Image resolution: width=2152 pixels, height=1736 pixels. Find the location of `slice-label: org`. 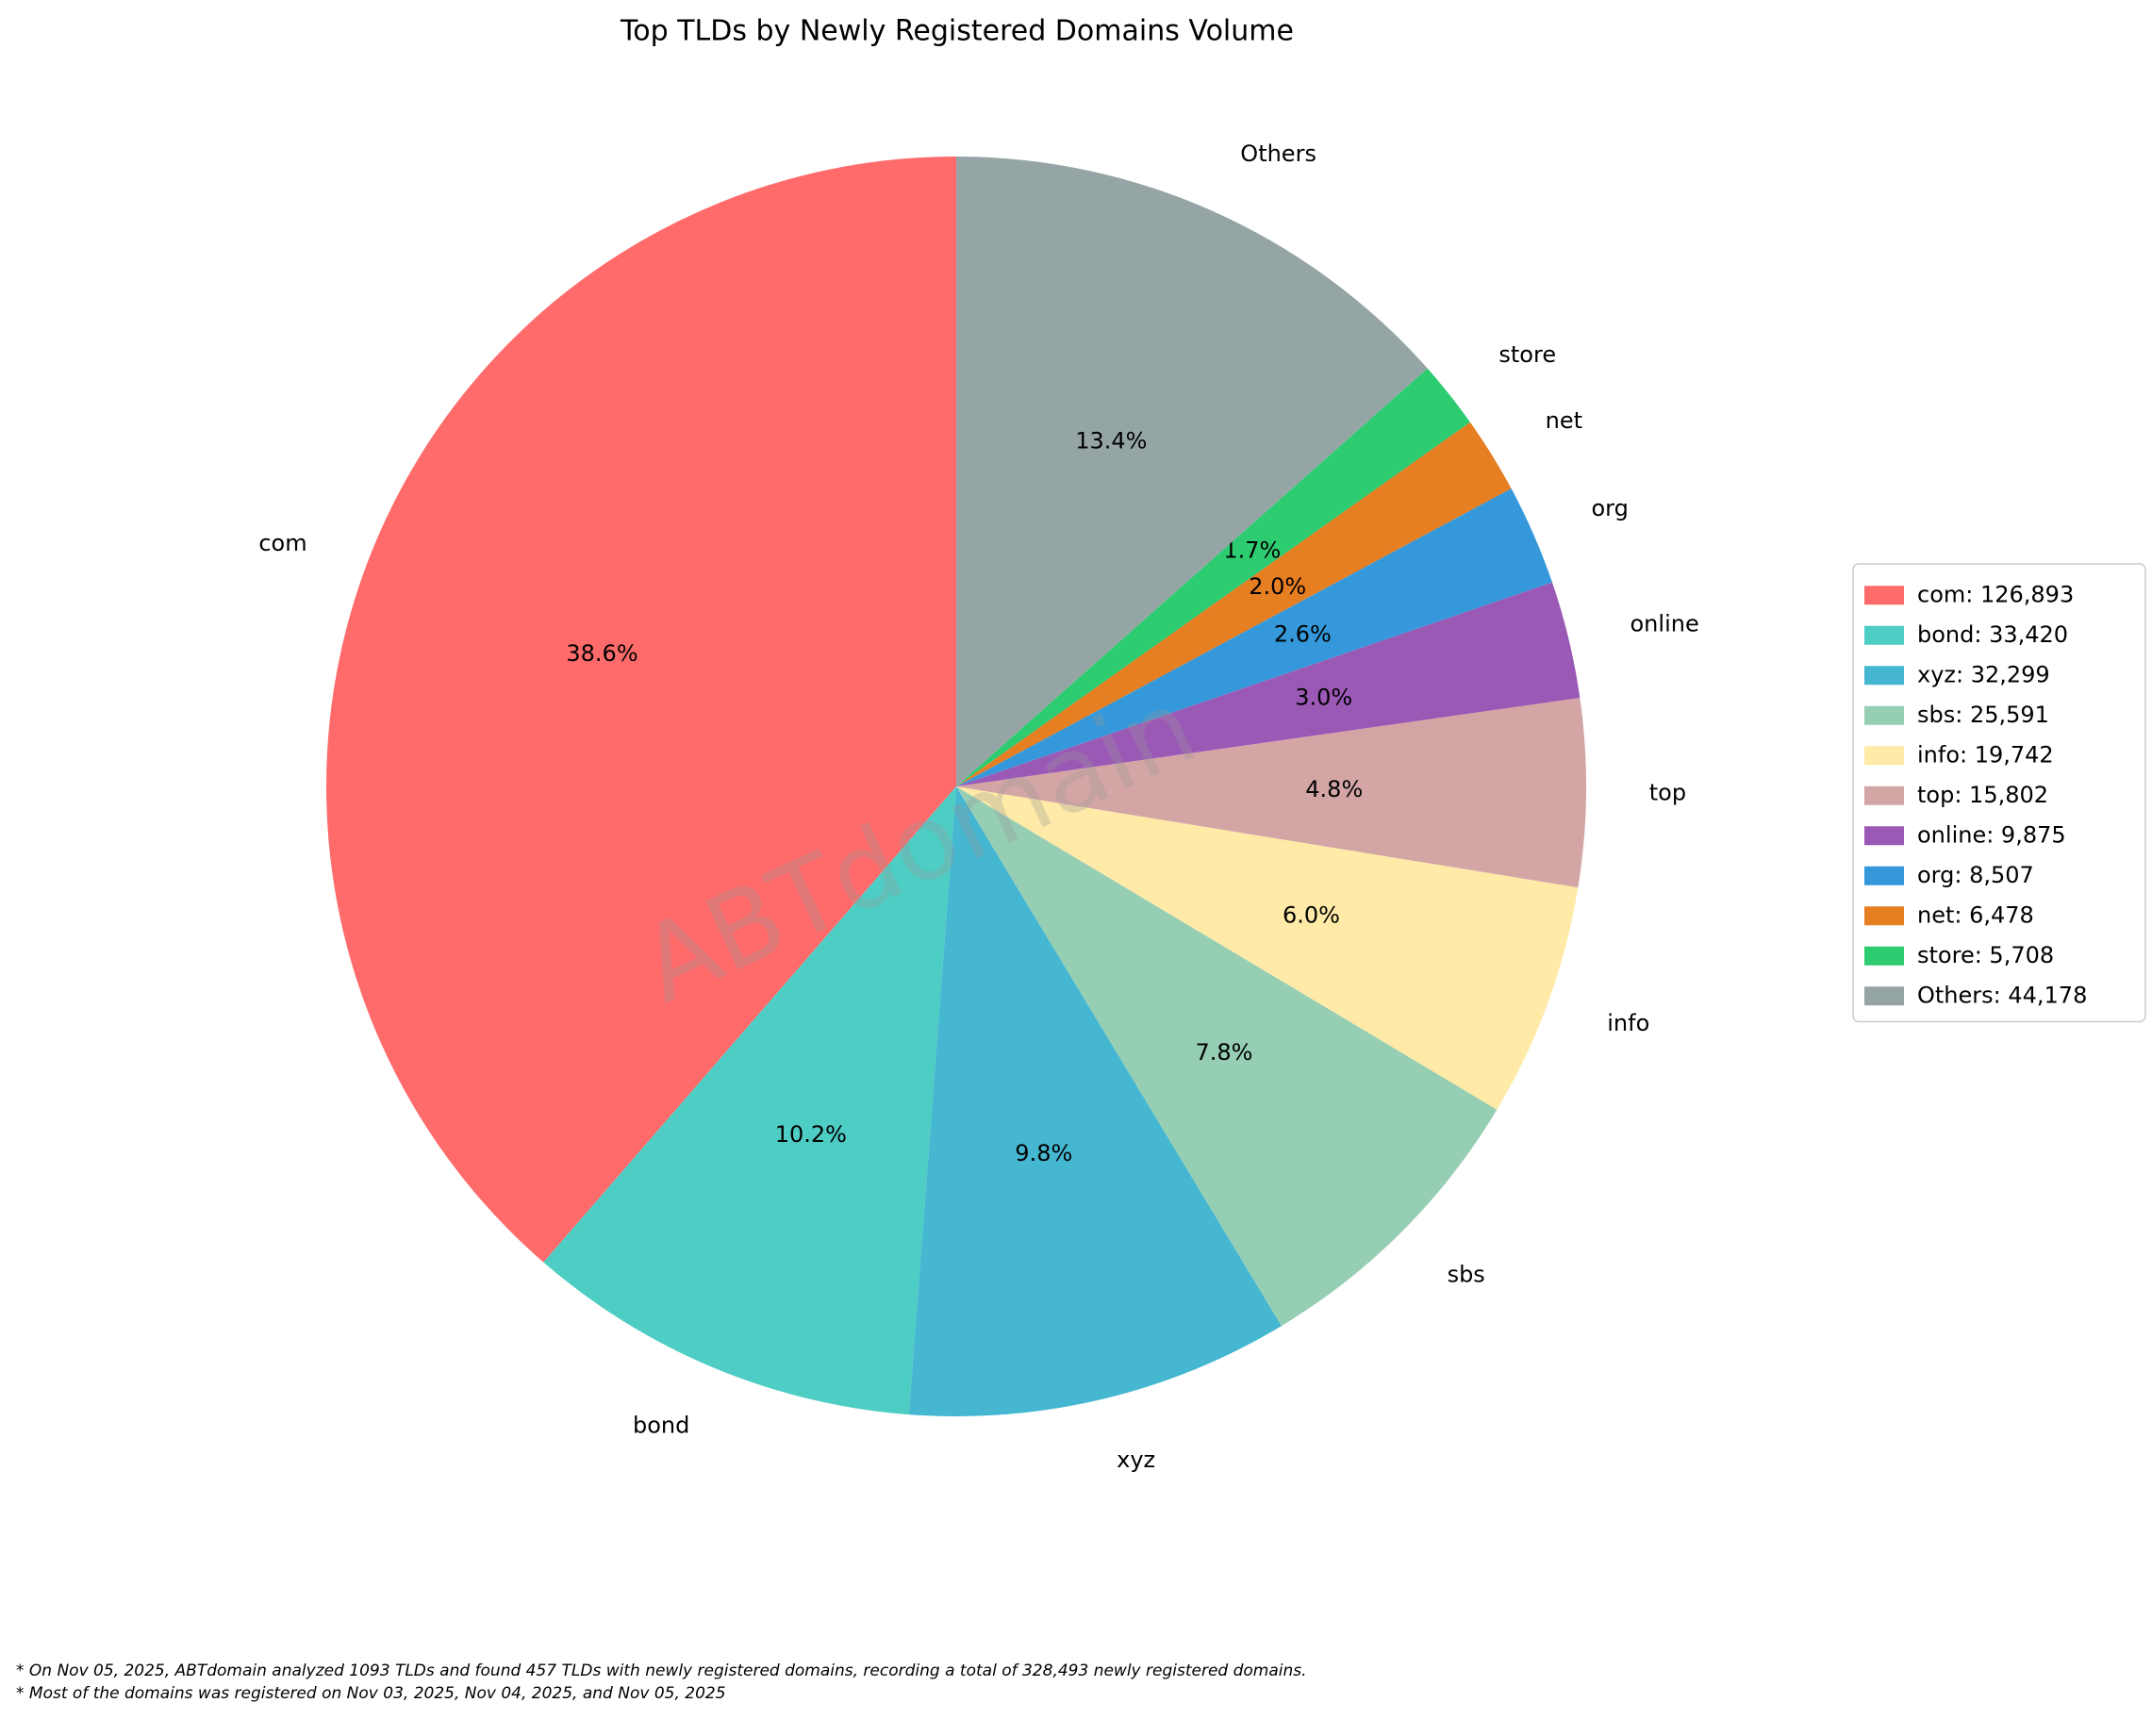

slice-label: org is located at coordinates (1610, 508).